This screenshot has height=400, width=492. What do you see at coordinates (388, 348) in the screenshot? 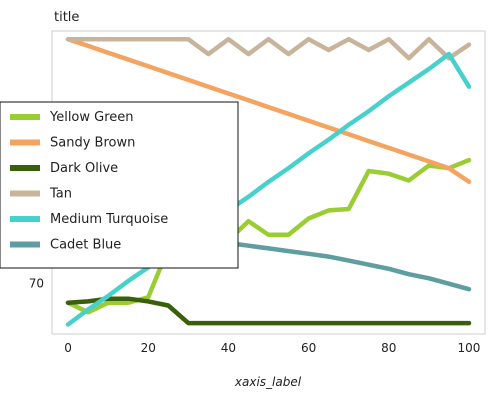
I see `x-tick-label: 80` at bounding box center [388, 348].